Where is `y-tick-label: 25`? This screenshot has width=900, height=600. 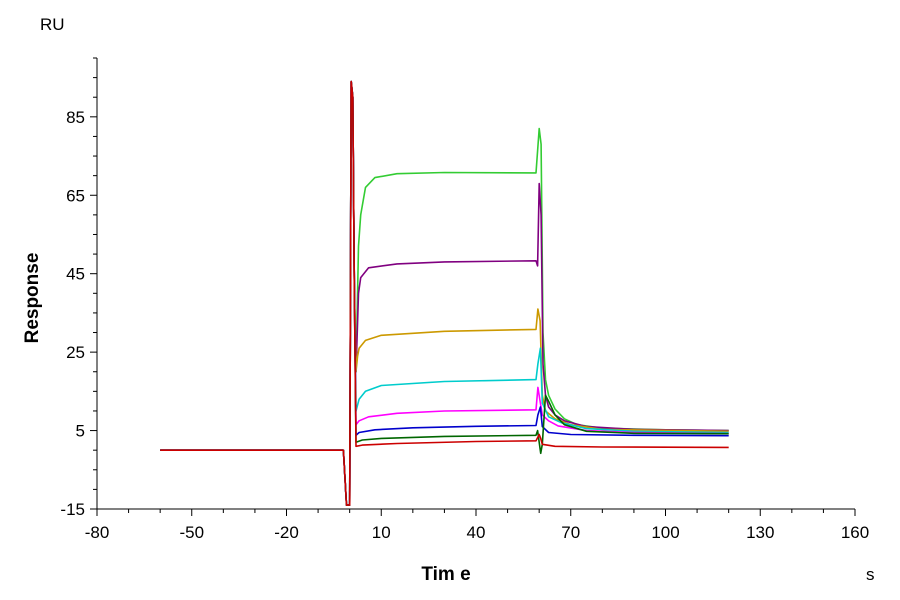 y-tick-label: 25 is located at coordinates (75, 352).